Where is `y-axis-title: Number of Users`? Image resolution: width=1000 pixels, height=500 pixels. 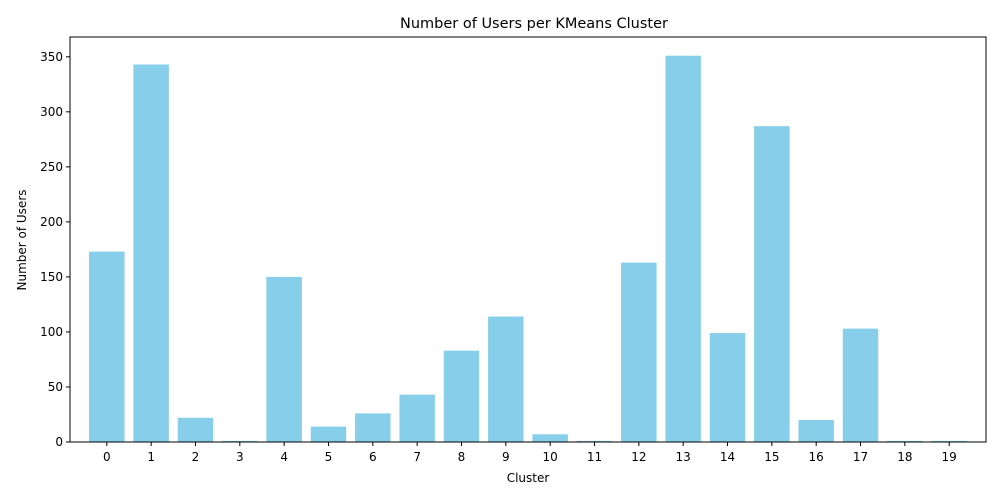
y-axis-title: Number of Users is located at coordinates (22, 239).